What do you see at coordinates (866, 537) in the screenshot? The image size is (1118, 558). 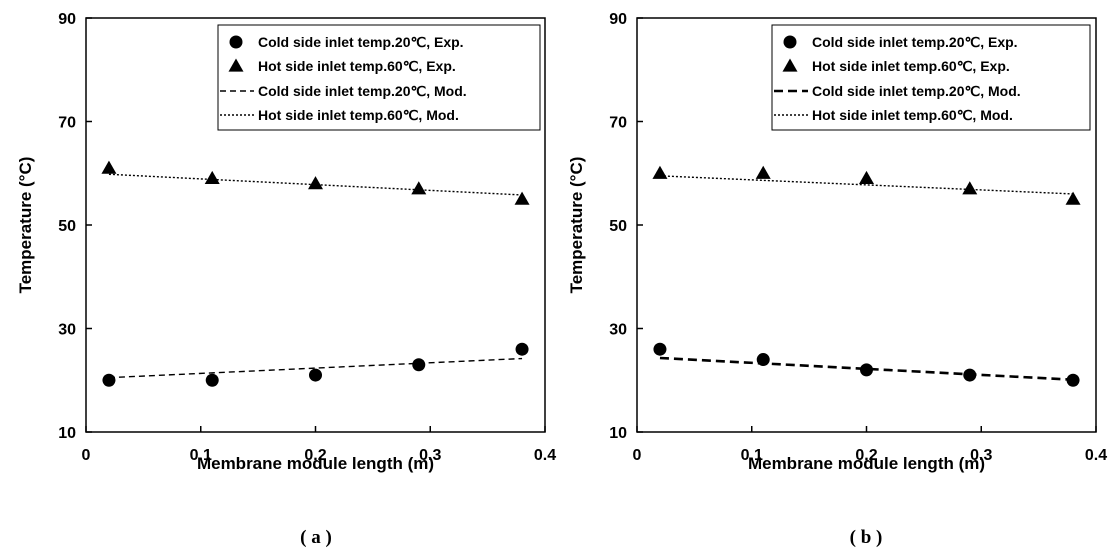 I see `panel-caption: ( b )` at bounding box center [866, 537].